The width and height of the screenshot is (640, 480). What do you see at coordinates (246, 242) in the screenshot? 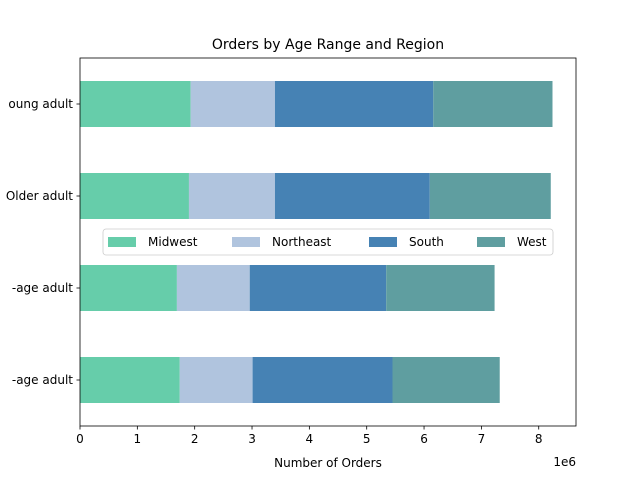
I see `legend-swatch-northeast` at bounding box center [246, 242].